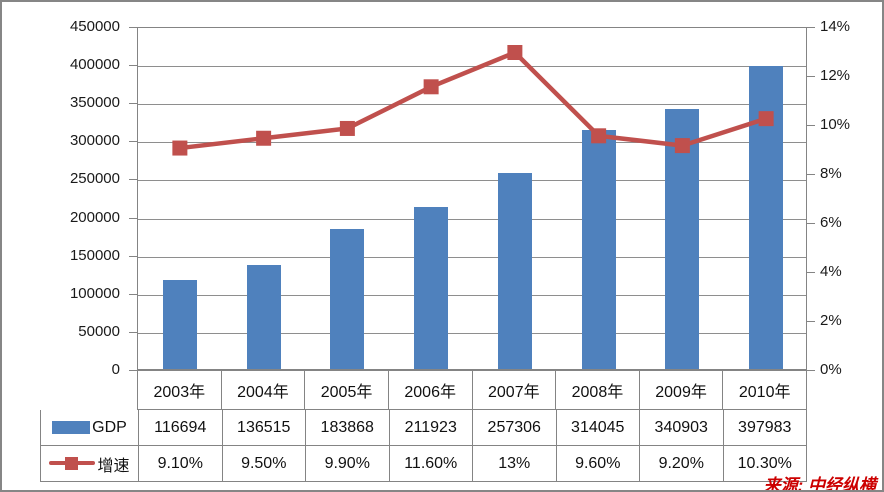  I want to click on growth-value-cell: 9.20%, so click(681, 463).